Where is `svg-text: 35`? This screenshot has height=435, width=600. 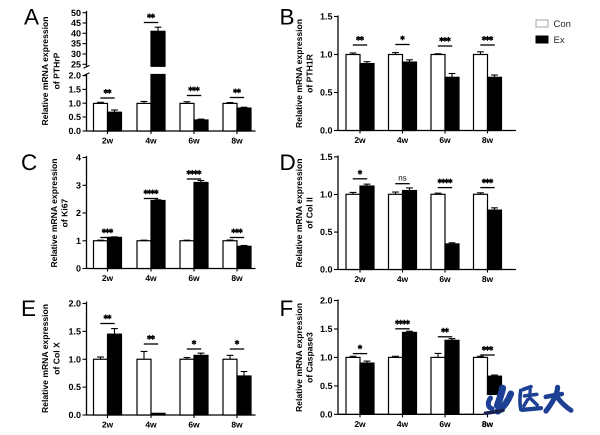
svg-text: 35 is located at coordinates (76, 44).